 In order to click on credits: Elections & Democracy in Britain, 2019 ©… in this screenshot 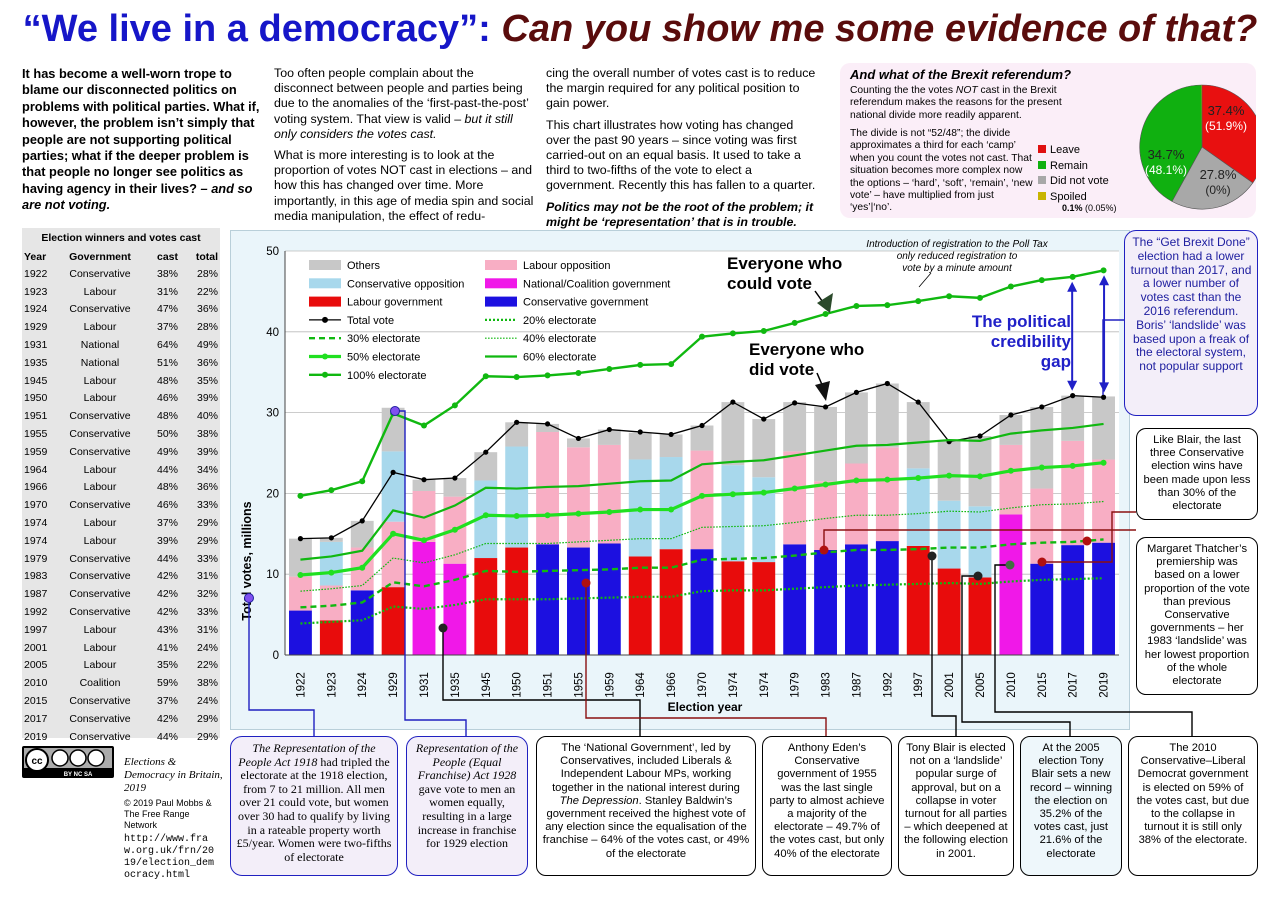, I will do `click(174, 819)`.